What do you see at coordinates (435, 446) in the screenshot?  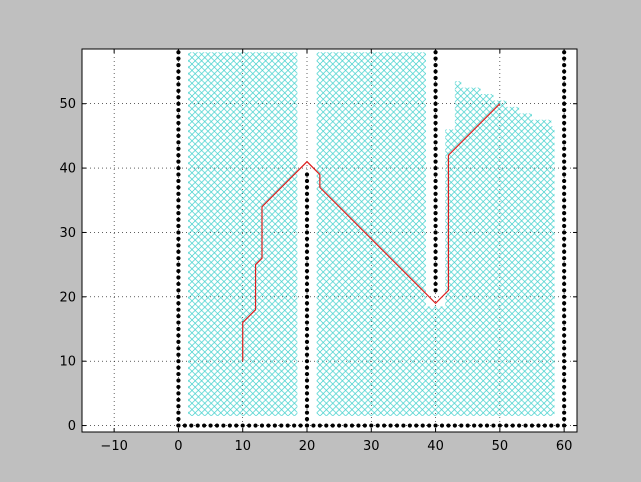 I see `x-tick-label: 40` at bounding box center [435, 446].